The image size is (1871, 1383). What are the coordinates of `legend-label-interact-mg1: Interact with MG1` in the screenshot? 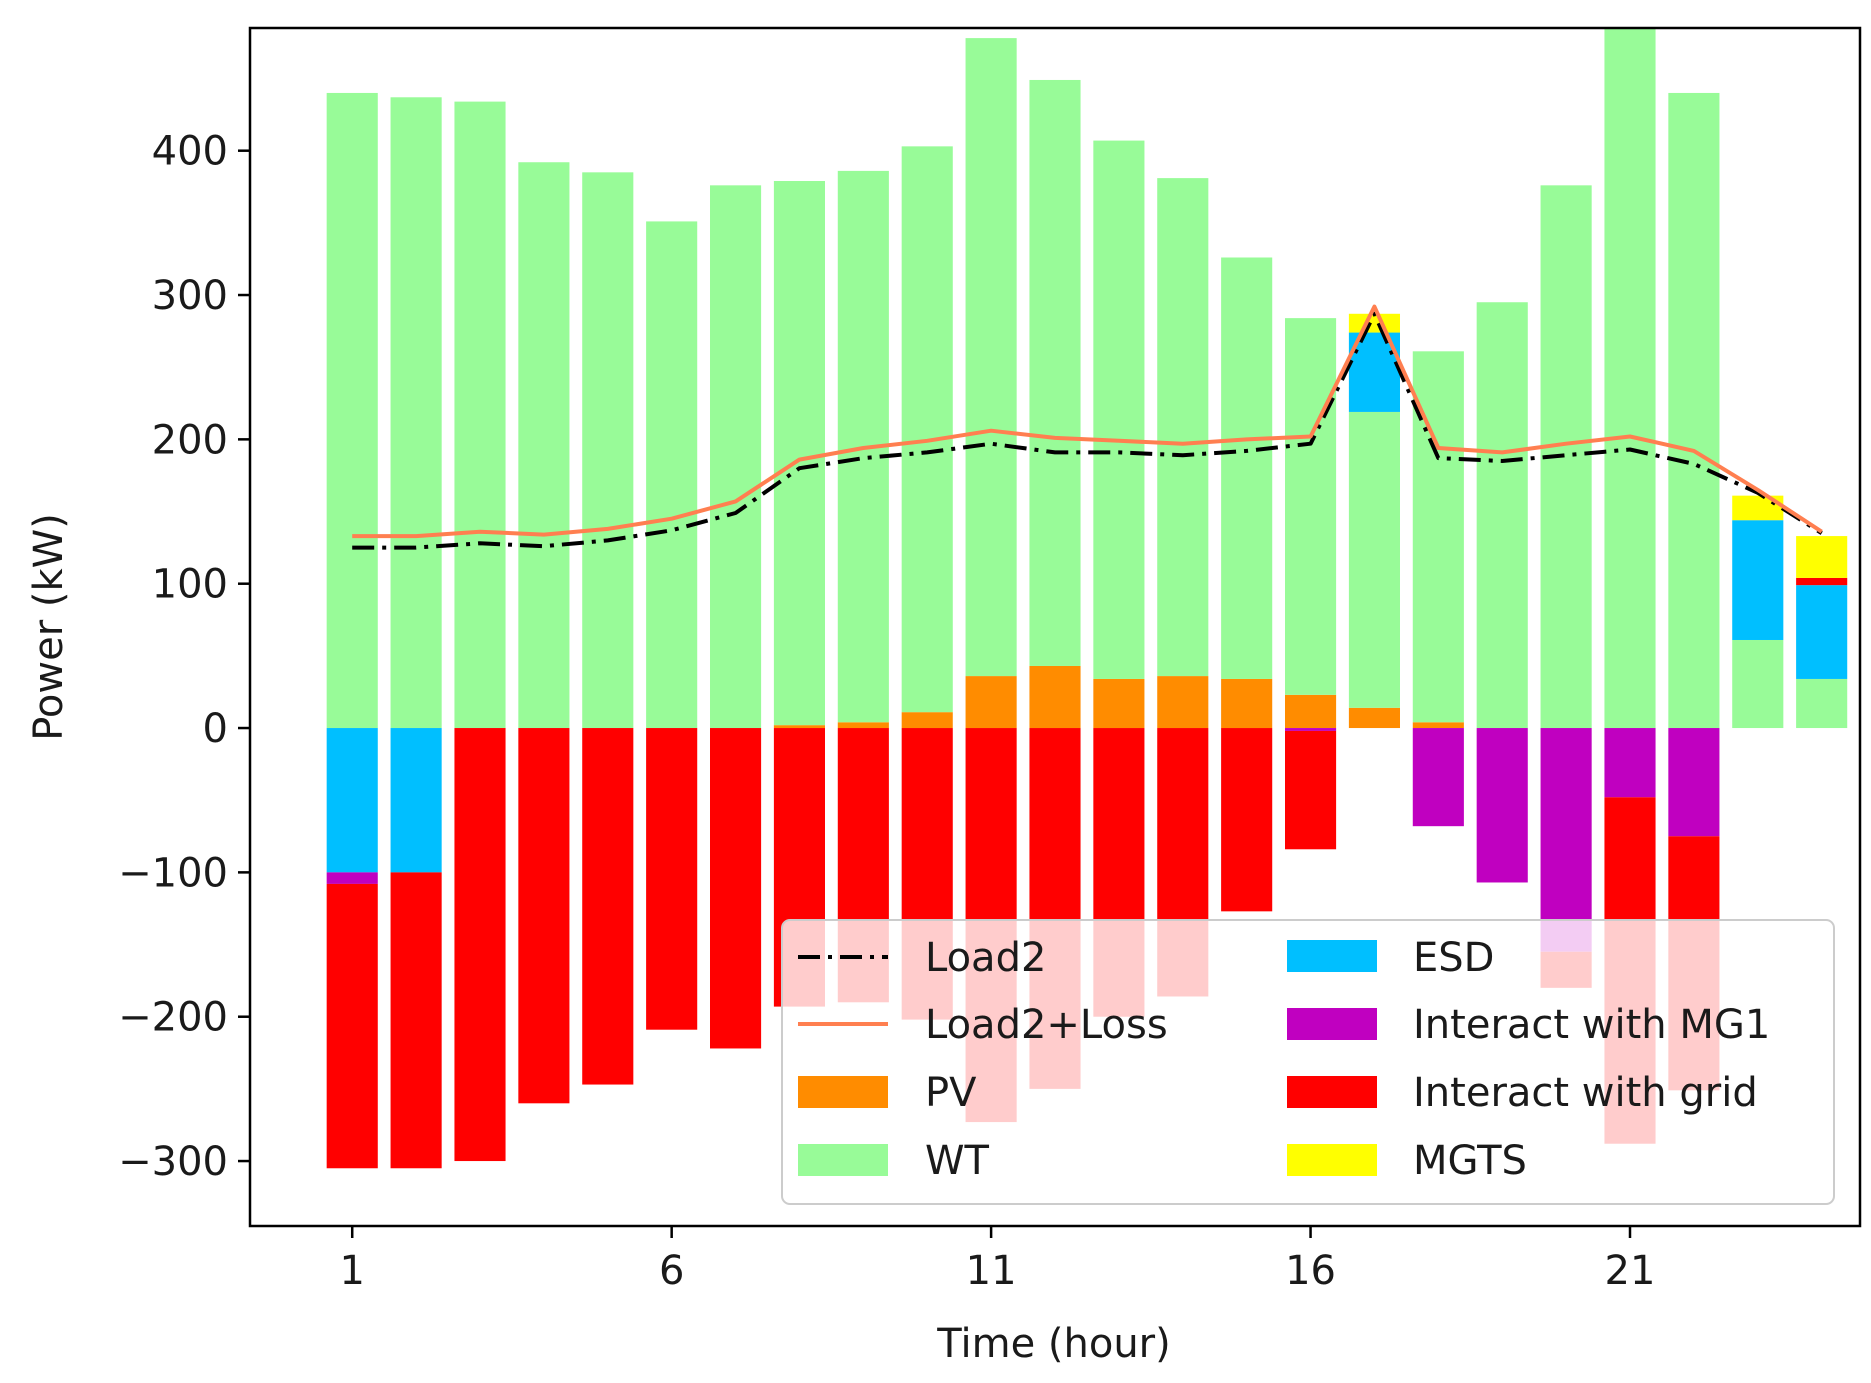 It's located at (1591, 1025).